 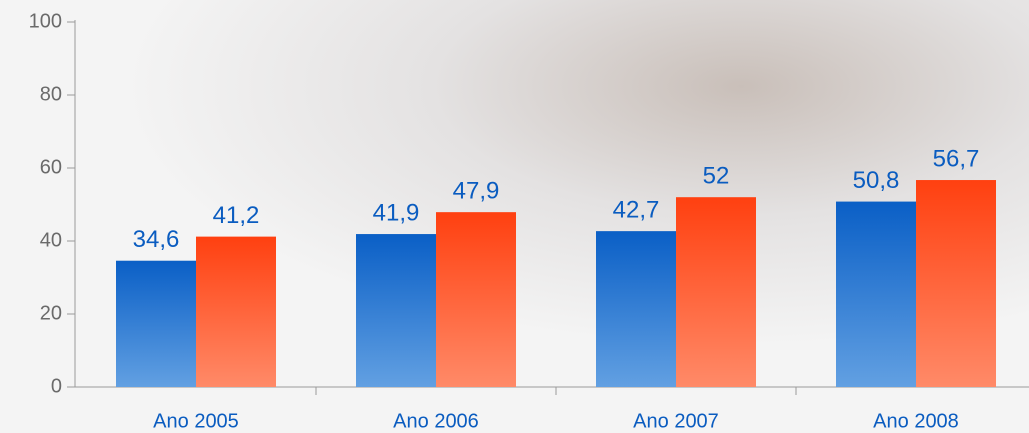 What do you see at coordinates (156, 239) in the screenshot?
I see `value-label: 34,6` at bounding box center [156, 239].